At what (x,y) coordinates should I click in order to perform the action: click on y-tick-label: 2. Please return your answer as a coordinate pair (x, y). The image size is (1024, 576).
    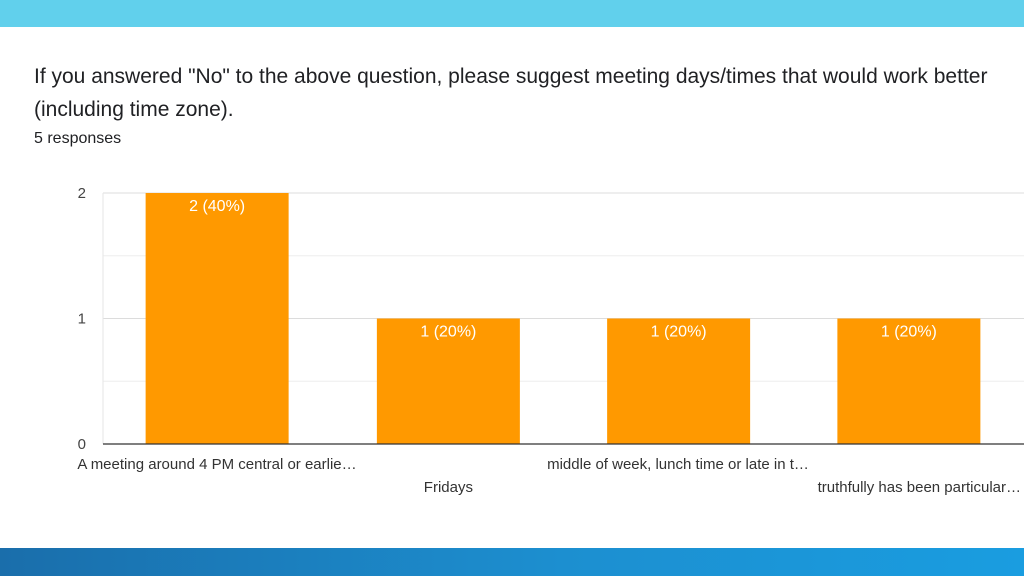
    Looking at the image, I should click on (82, 193).